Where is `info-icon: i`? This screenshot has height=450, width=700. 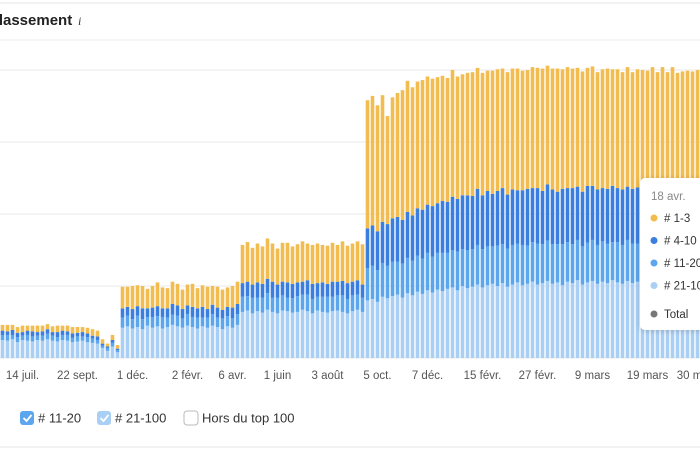
info-icon: i is located at coordinates (79, 21).